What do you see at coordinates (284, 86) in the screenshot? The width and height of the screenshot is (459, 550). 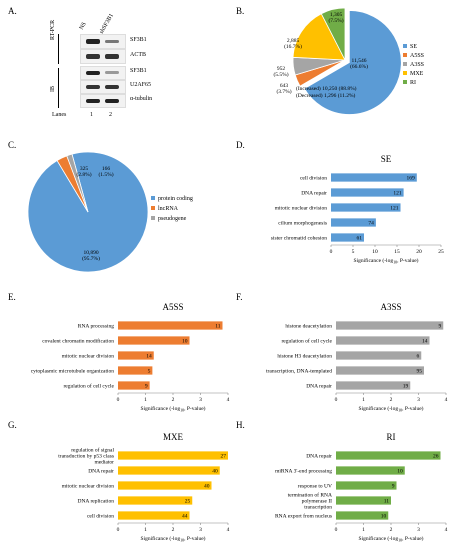 I see `a5ss-count: 643` at bounding box center [284, 86].